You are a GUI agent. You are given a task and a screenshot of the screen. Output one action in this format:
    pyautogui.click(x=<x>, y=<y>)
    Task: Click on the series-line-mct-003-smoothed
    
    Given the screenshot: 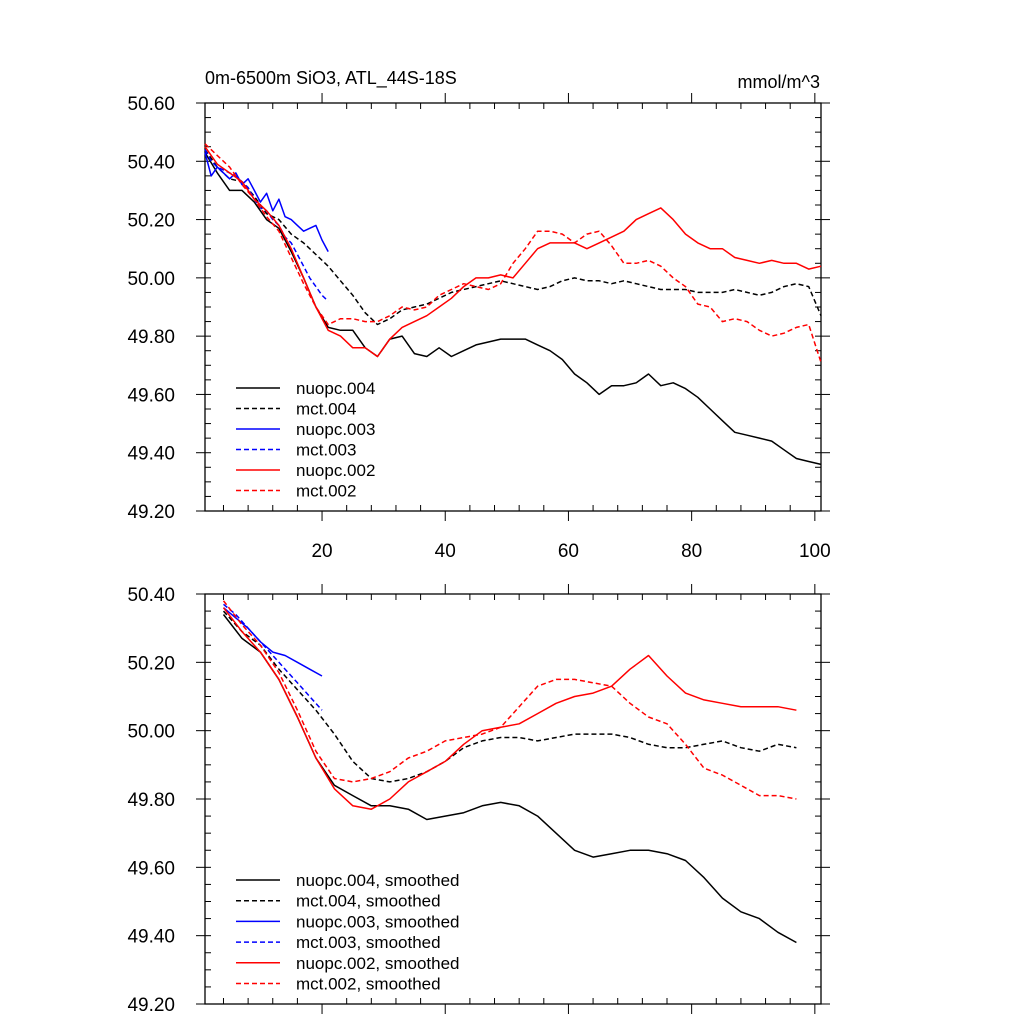 What is the action you would take?
    pyautogui.click(x=273, y=657)
    